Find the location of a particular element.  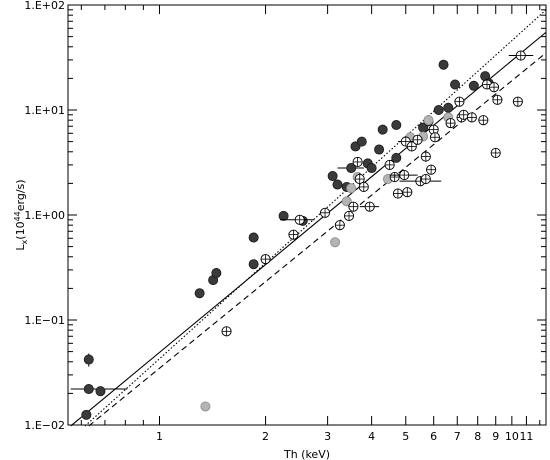

y-label-main: L is located at coordinates (20, 247).